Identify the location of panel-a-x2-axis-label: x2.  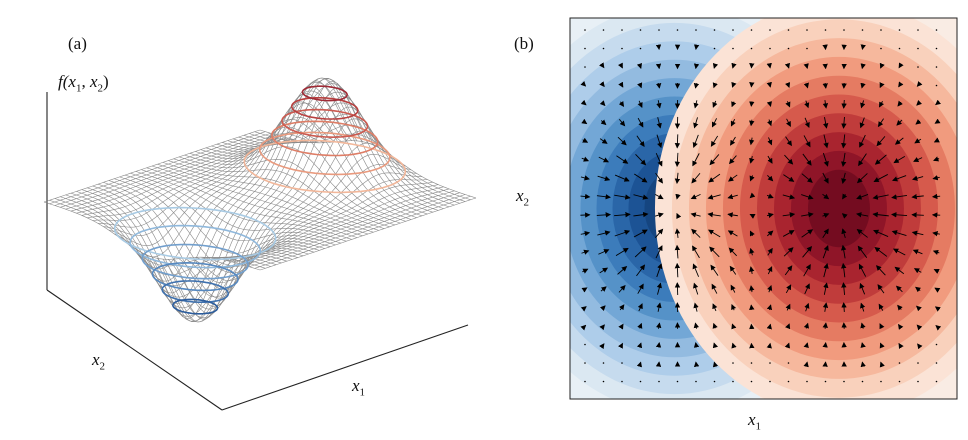
(99, 361).